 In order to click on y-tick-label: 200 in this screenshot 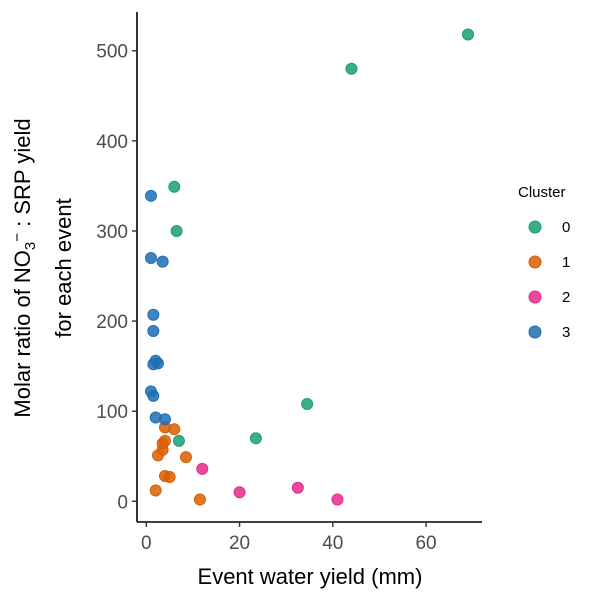, I will do `click(112, 322)`.